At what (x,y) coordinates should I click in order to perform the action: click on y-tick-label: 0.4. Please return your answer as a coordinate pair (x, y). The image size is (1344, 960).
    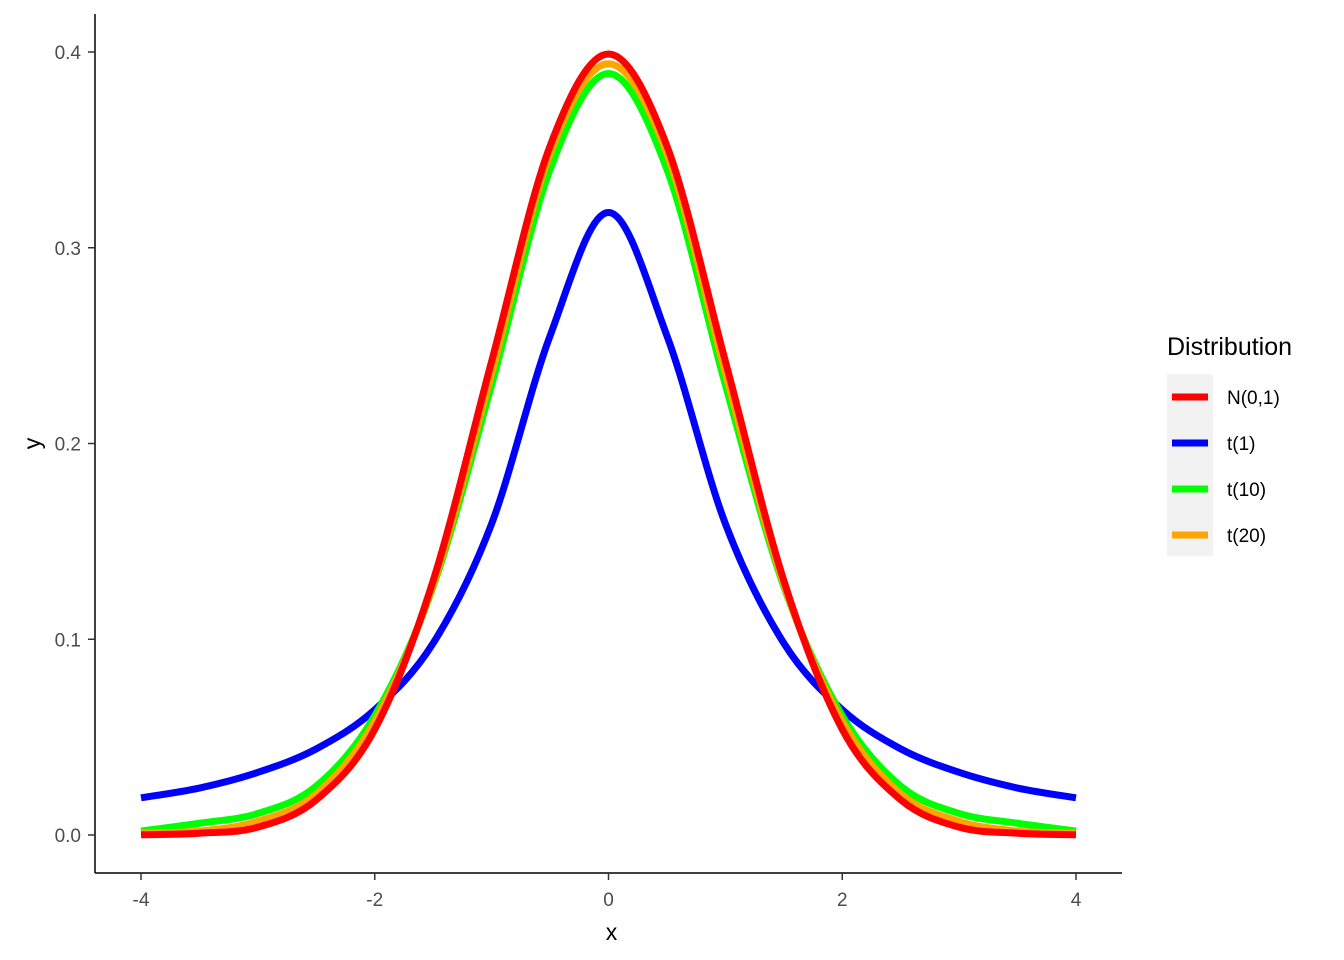
    Looking at the image, I should click on (68, 53).